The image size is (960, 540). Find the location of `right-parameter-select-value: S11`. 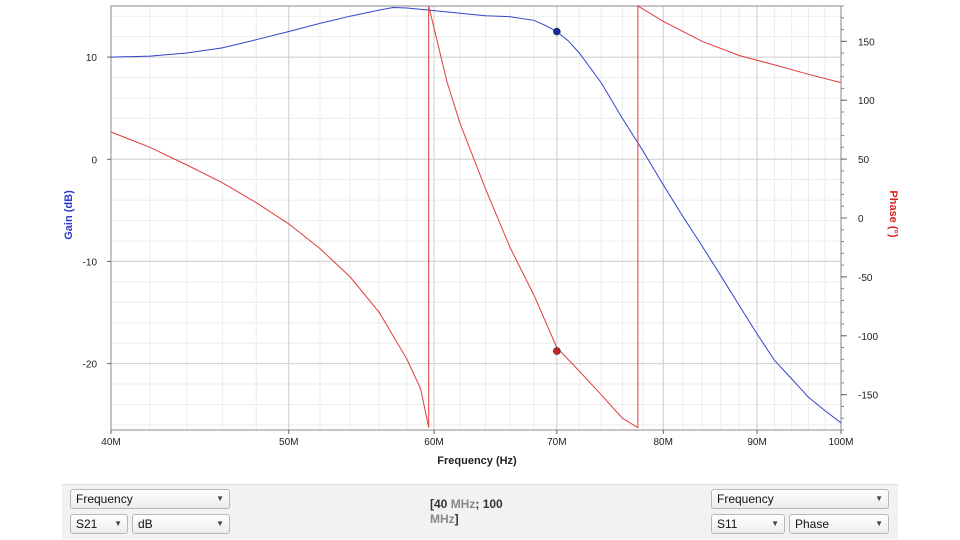

right-parameter-select-value: S11 is located at coordinates (727, 524).